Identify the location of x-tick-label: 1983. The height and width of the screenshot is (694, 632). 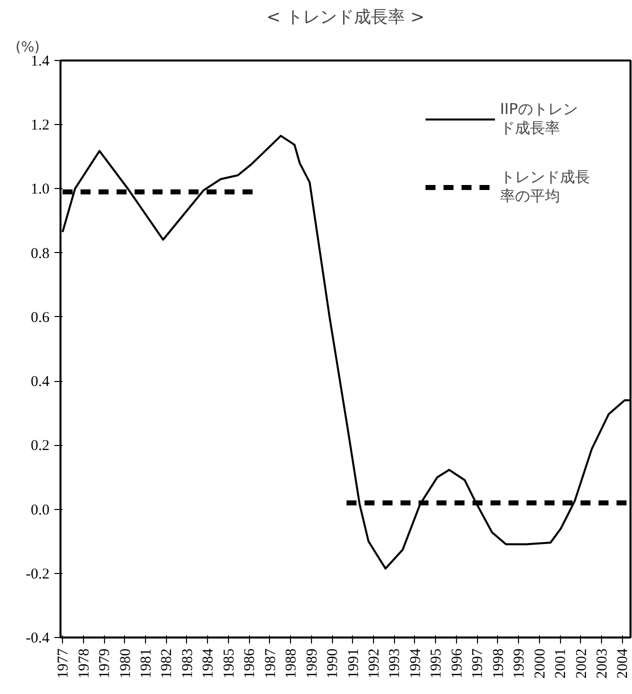
(188, 663).